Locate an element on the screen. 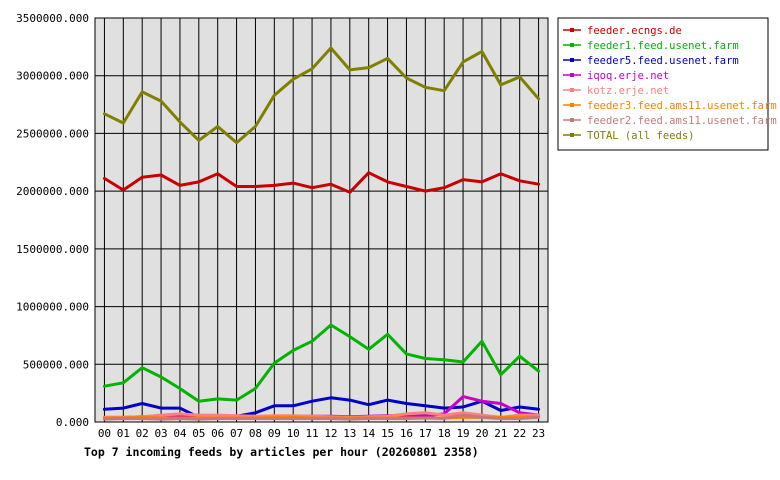 This screenshot has height=480, width=780. x-tick-label: 09 is located at coordinates (274, 433).